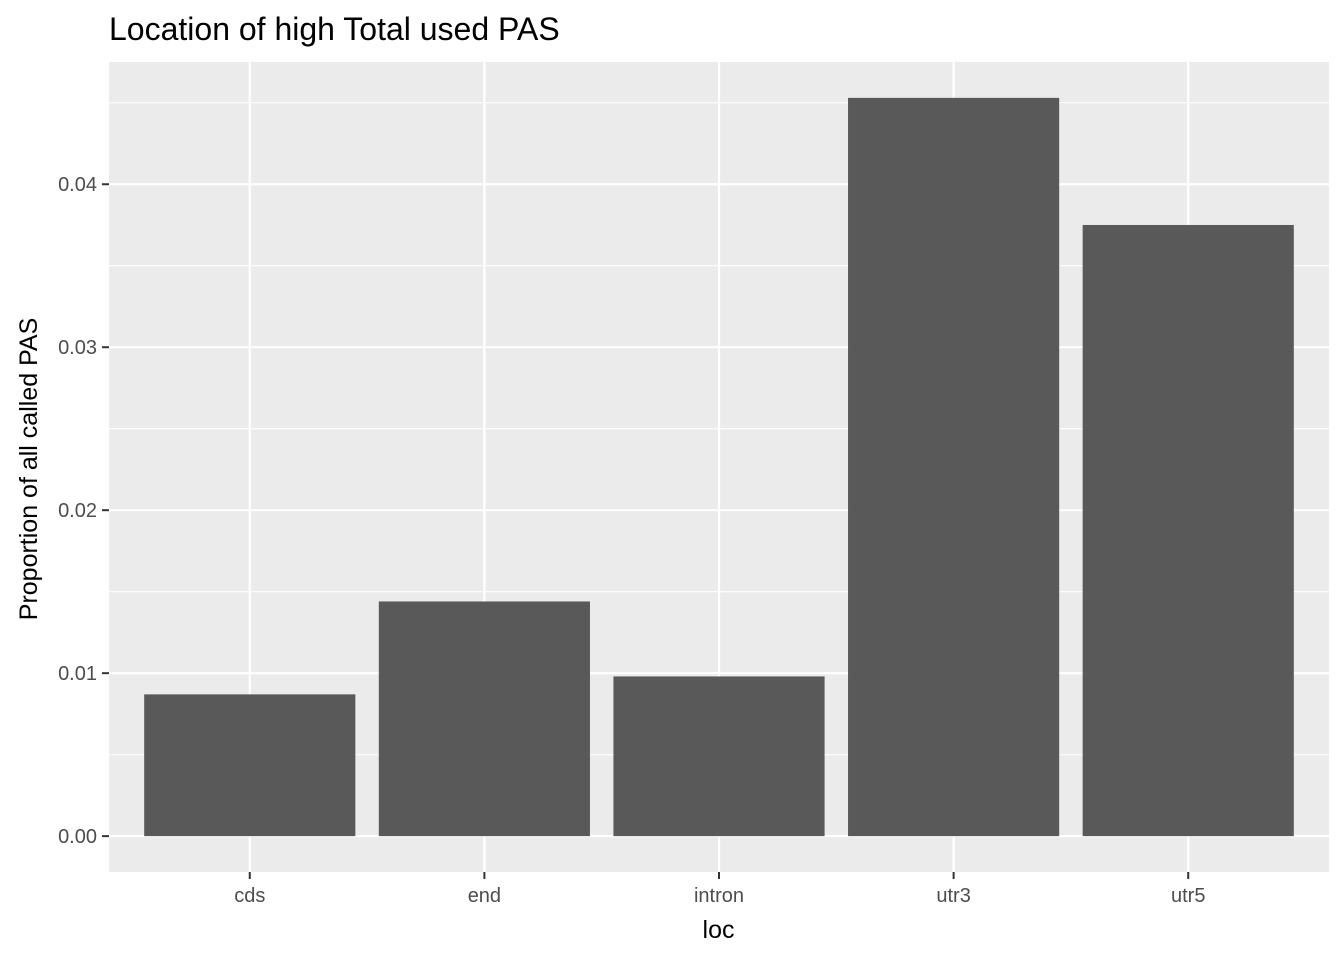 Image resolution: width=1344 pixels, height=960 pixels. Describe the element at coordinates (484, 719) in the screenshot. I see `bar-end` at that location.